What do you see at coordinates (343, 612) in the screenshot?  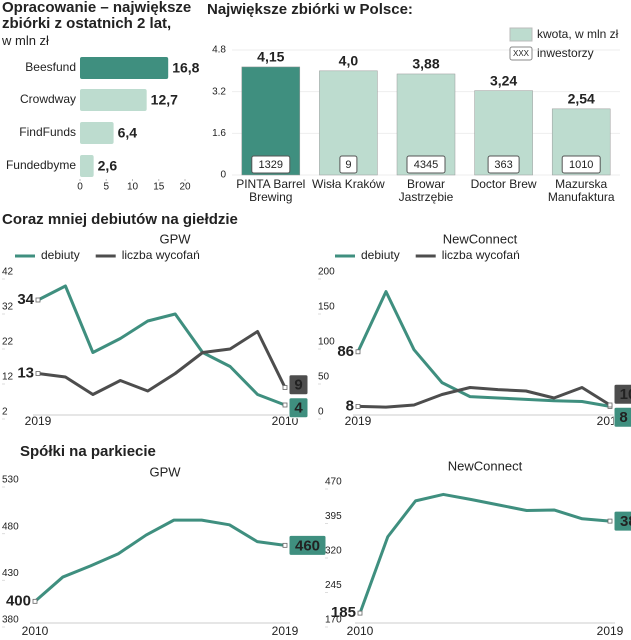 I see `first-value-label: 185` at bounding box center [343, 612].